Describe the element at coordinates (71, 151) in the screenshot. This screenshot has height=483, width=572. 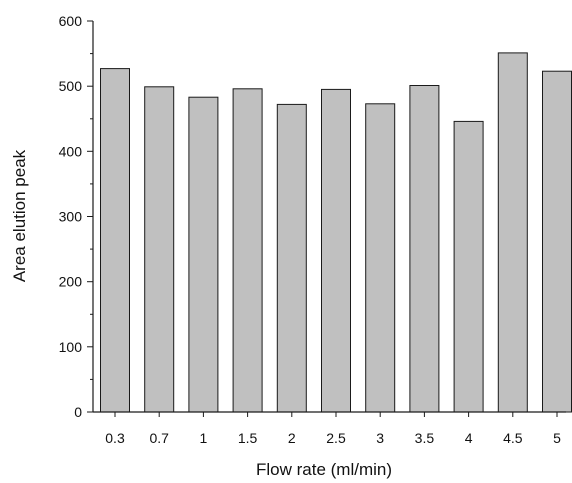
I see `y-tick-label: 400` at that location.